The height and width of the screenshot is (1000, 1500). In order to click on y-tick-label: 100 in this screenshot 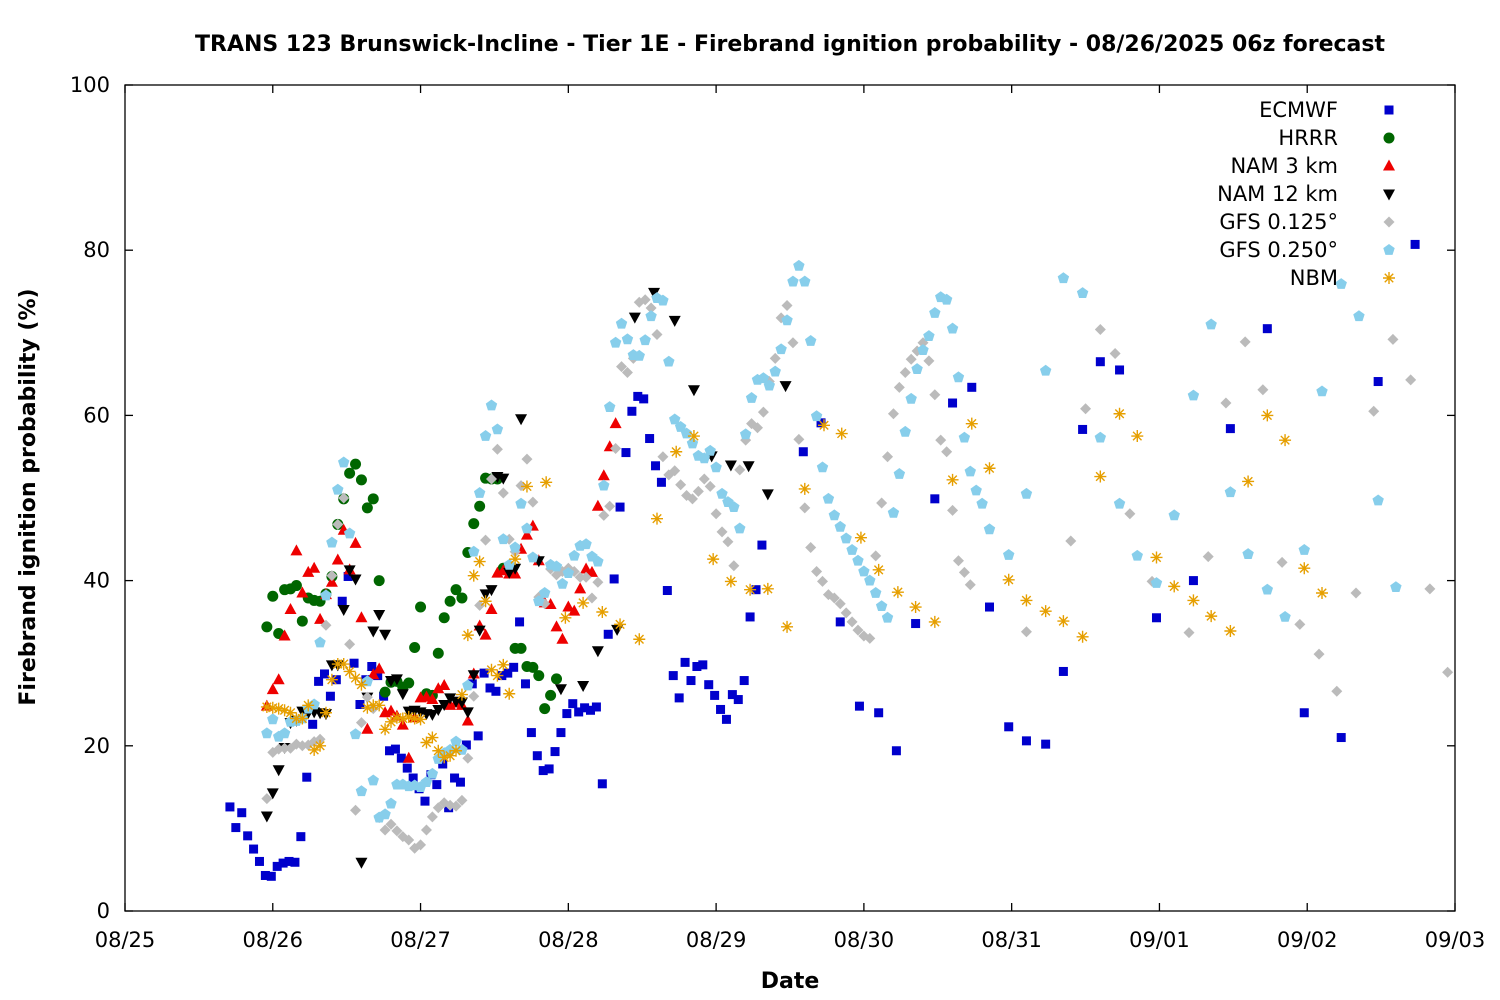, I will do `click(90, 85)`.